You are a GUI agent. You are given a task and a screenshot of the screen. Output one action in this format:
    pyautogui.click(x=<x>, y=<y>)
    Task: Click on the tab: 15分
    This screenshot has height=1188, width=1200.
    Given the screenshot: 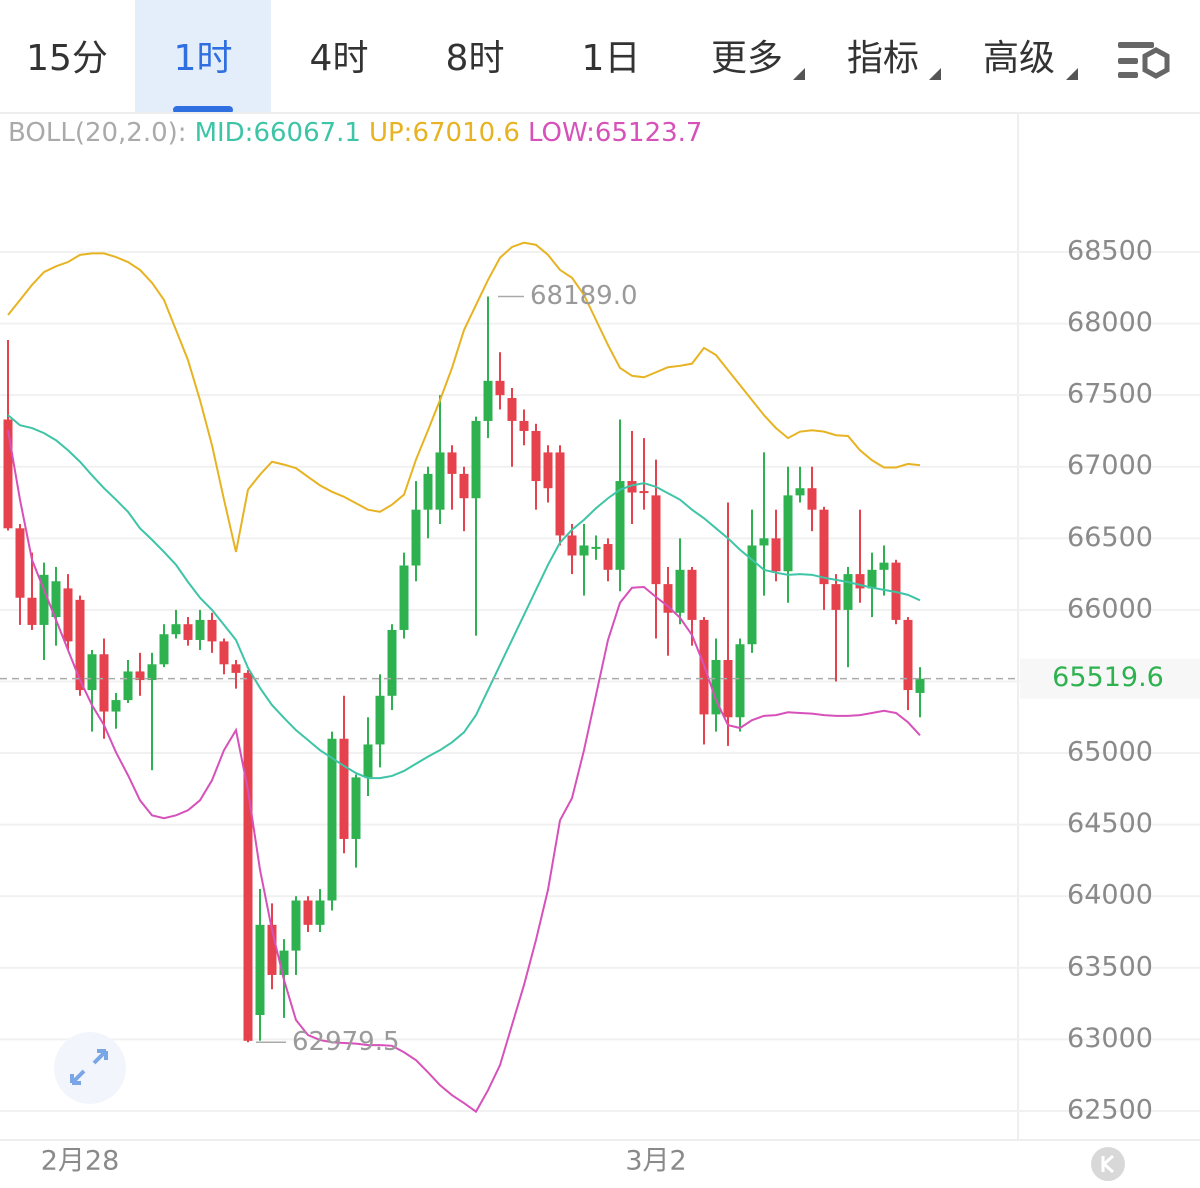 What is the action you would take?
    pyautogui.click(x=67, y=58)
    